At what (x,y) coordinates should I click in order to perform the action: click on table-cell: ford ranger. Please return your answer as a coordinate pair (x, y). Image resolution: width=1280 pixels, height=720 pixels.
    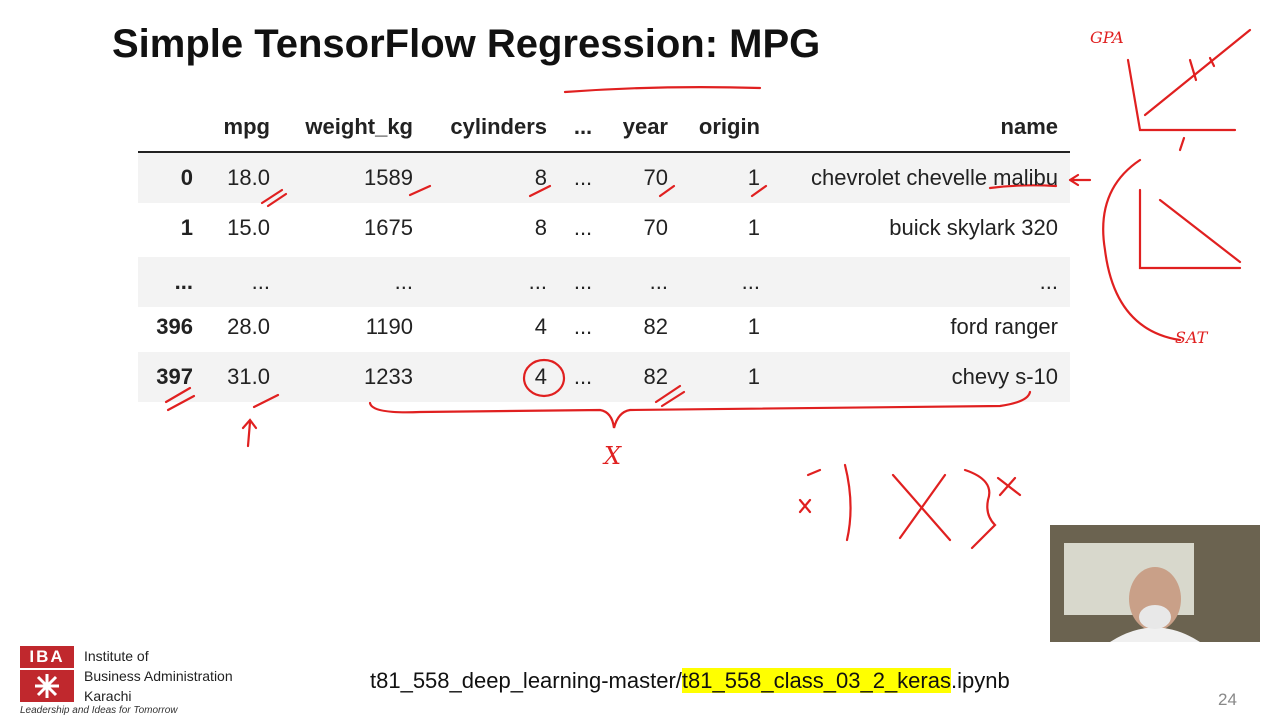
    Looking at the image, I should click on (1004, 326).